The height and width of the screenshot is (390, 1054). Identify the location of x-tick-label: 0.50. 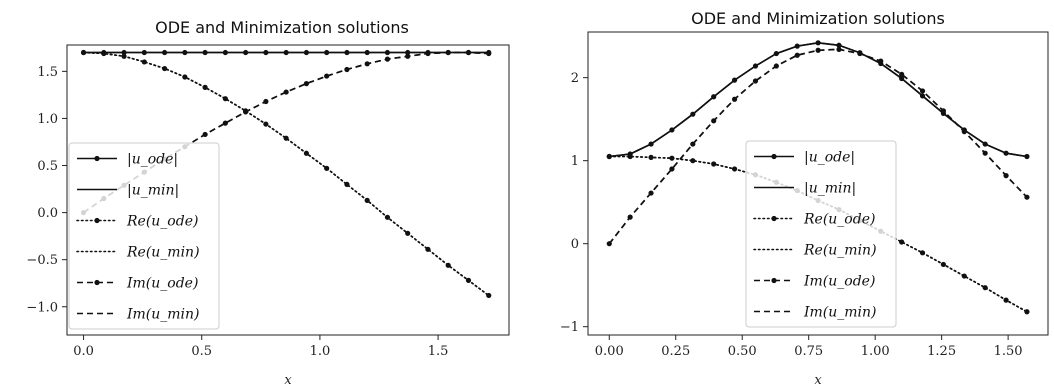
(742, 351).